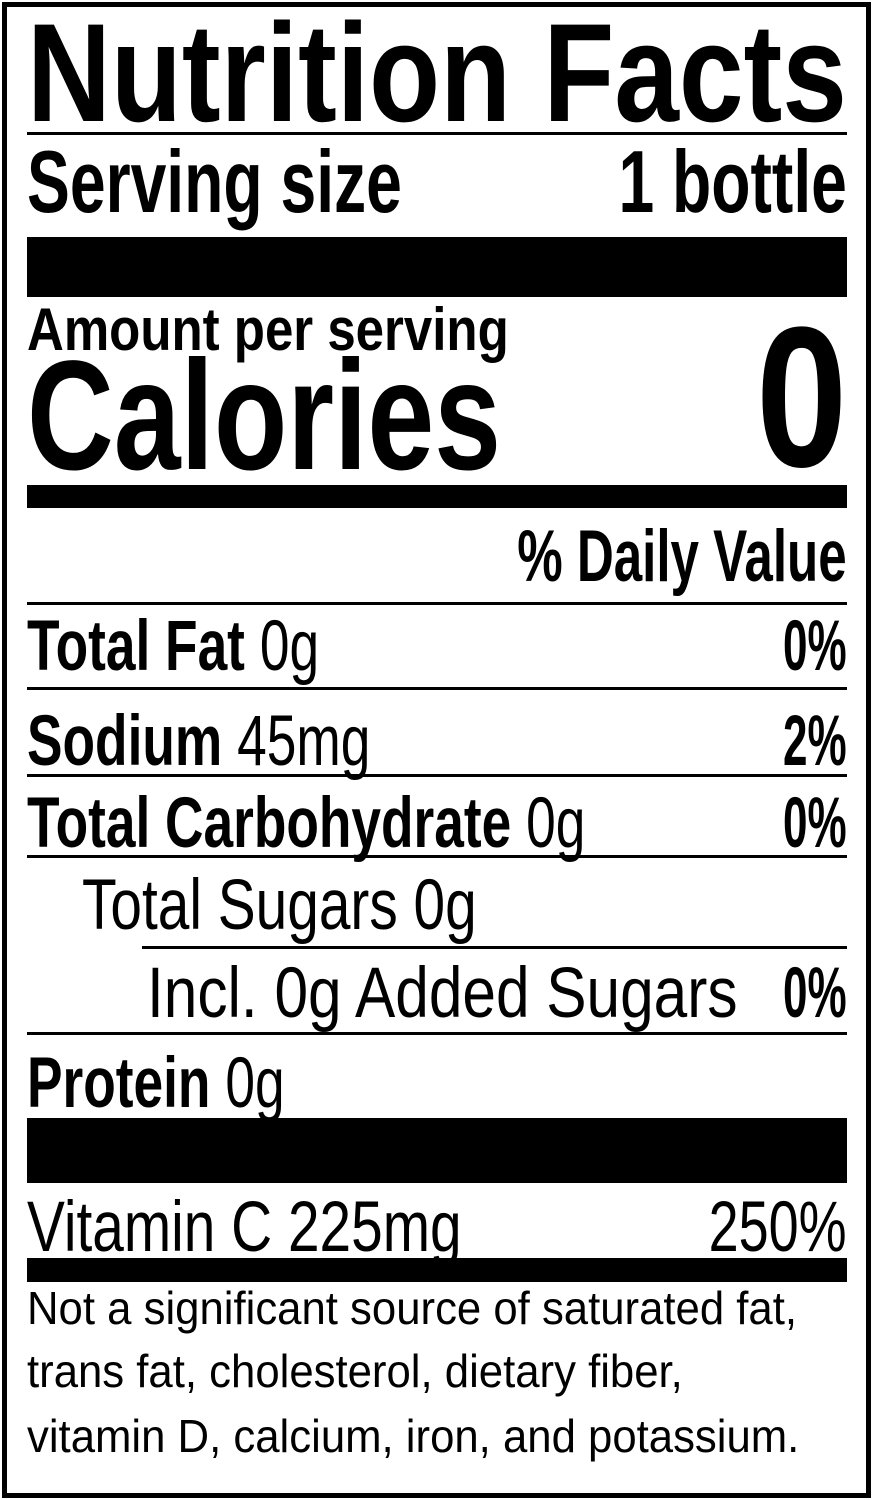  Describe the element at coordinates (437, 1270) in the screenshot. I see `footnote-divider` at that location.